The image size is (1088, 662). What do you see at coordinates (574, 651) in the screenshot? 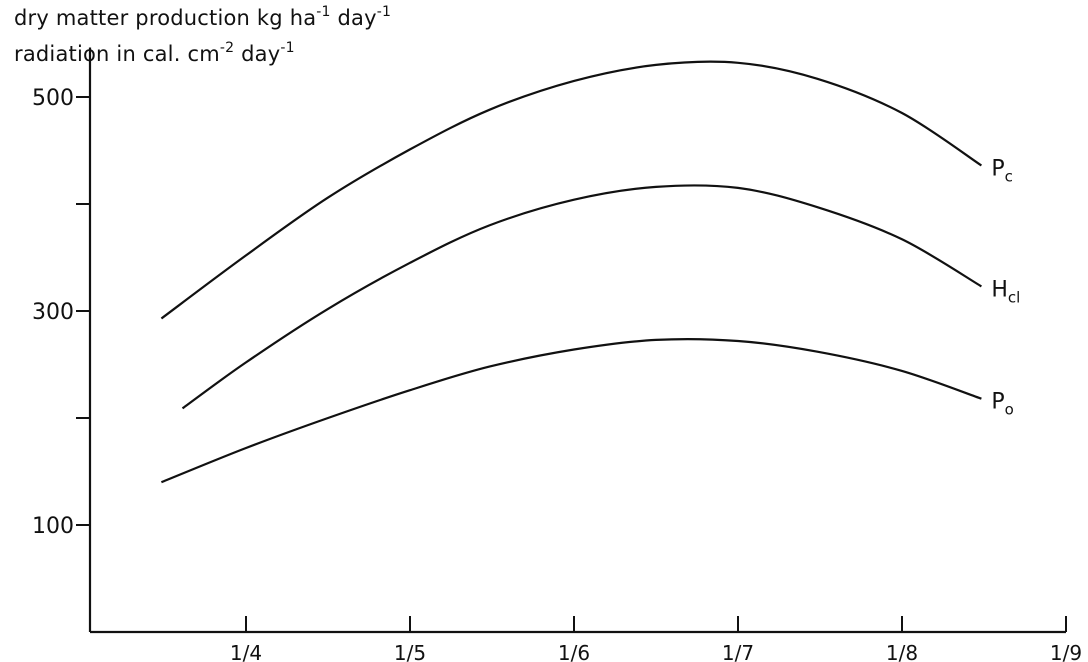
I see `x-tick-label: 1/6` at bounding box center [574, 651].